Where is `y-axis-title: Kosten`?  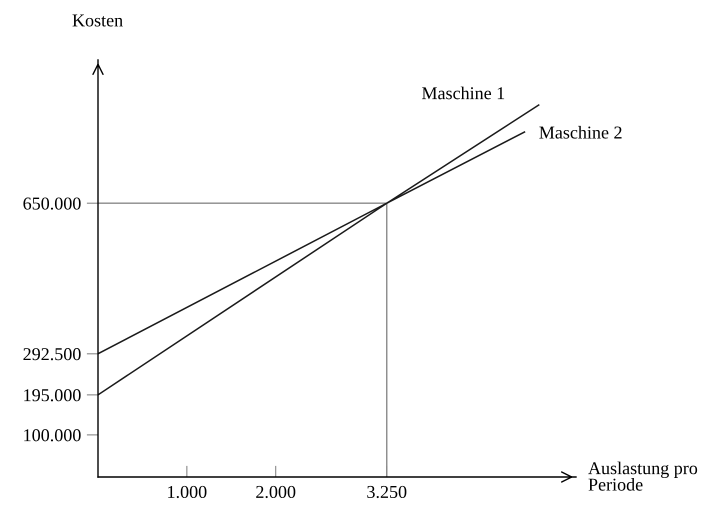
y-axis-title: Kosten is located at coordinates (97, 20).